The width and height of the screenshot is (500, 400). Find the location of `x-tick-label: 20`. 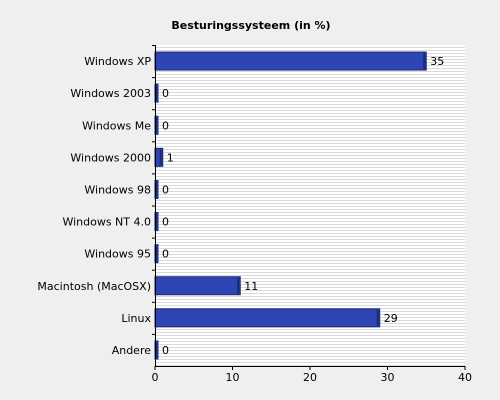

x-tick-label: 20 is located at coordinates (310, 377).